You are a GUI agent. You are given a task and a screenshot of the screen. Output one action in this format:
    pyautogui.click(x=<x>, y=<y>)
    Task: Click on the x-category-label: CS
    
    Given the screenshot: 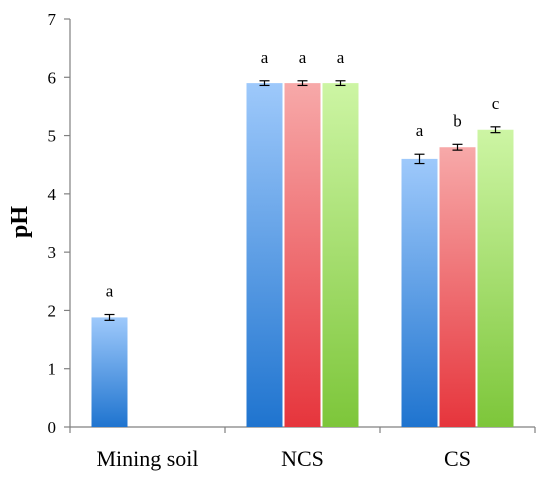 What is the action you would take?
    pyautogui.click(x=457, y=458)
    